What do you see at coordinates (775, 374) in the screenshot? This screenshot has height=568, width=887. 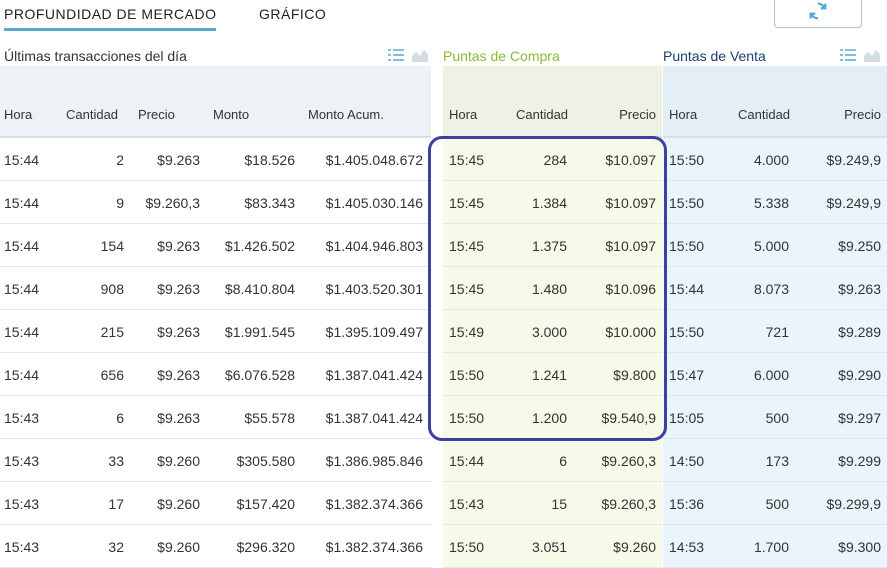 I see `table-row: 15:47 6.000 $9.290` at bounding box center [775, 374].